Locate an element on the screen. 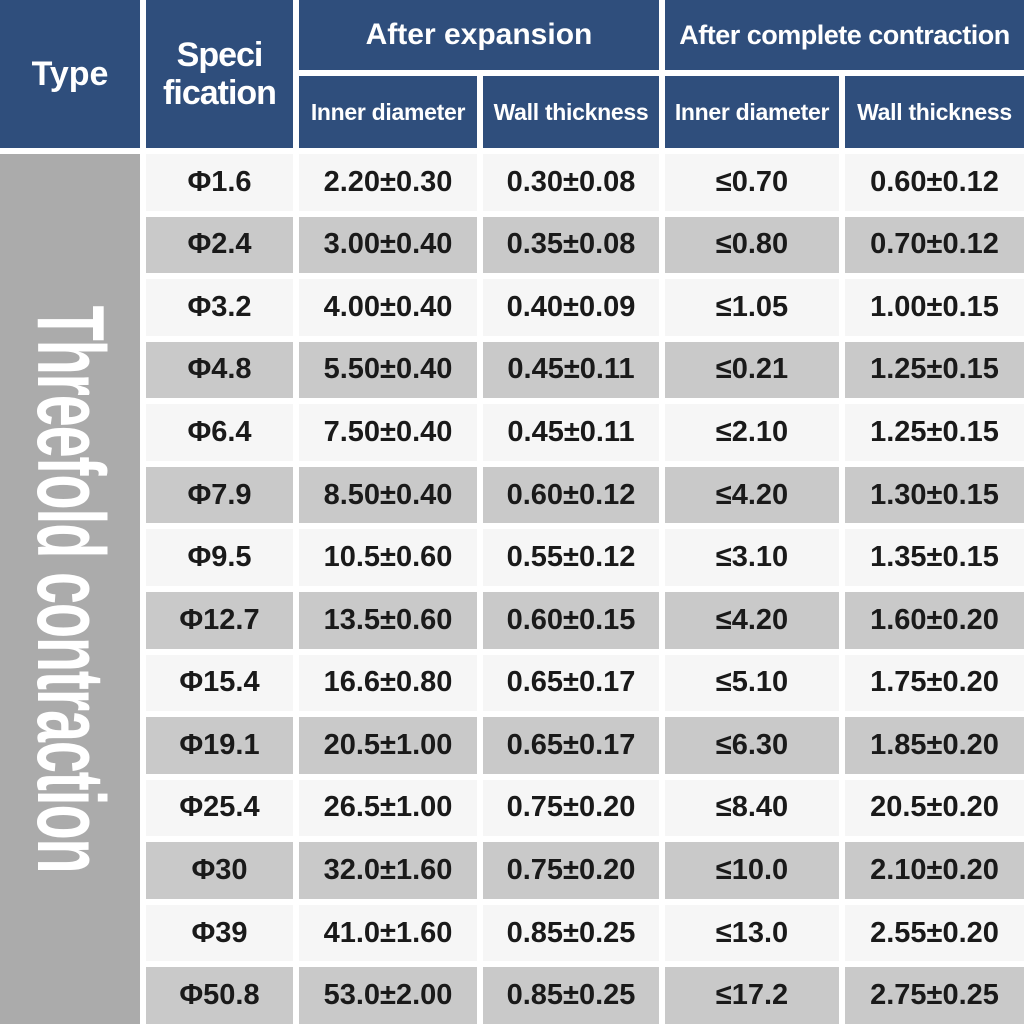  exp-inner-cell: 16.6±0.80 is located at coordinates (388, 683).